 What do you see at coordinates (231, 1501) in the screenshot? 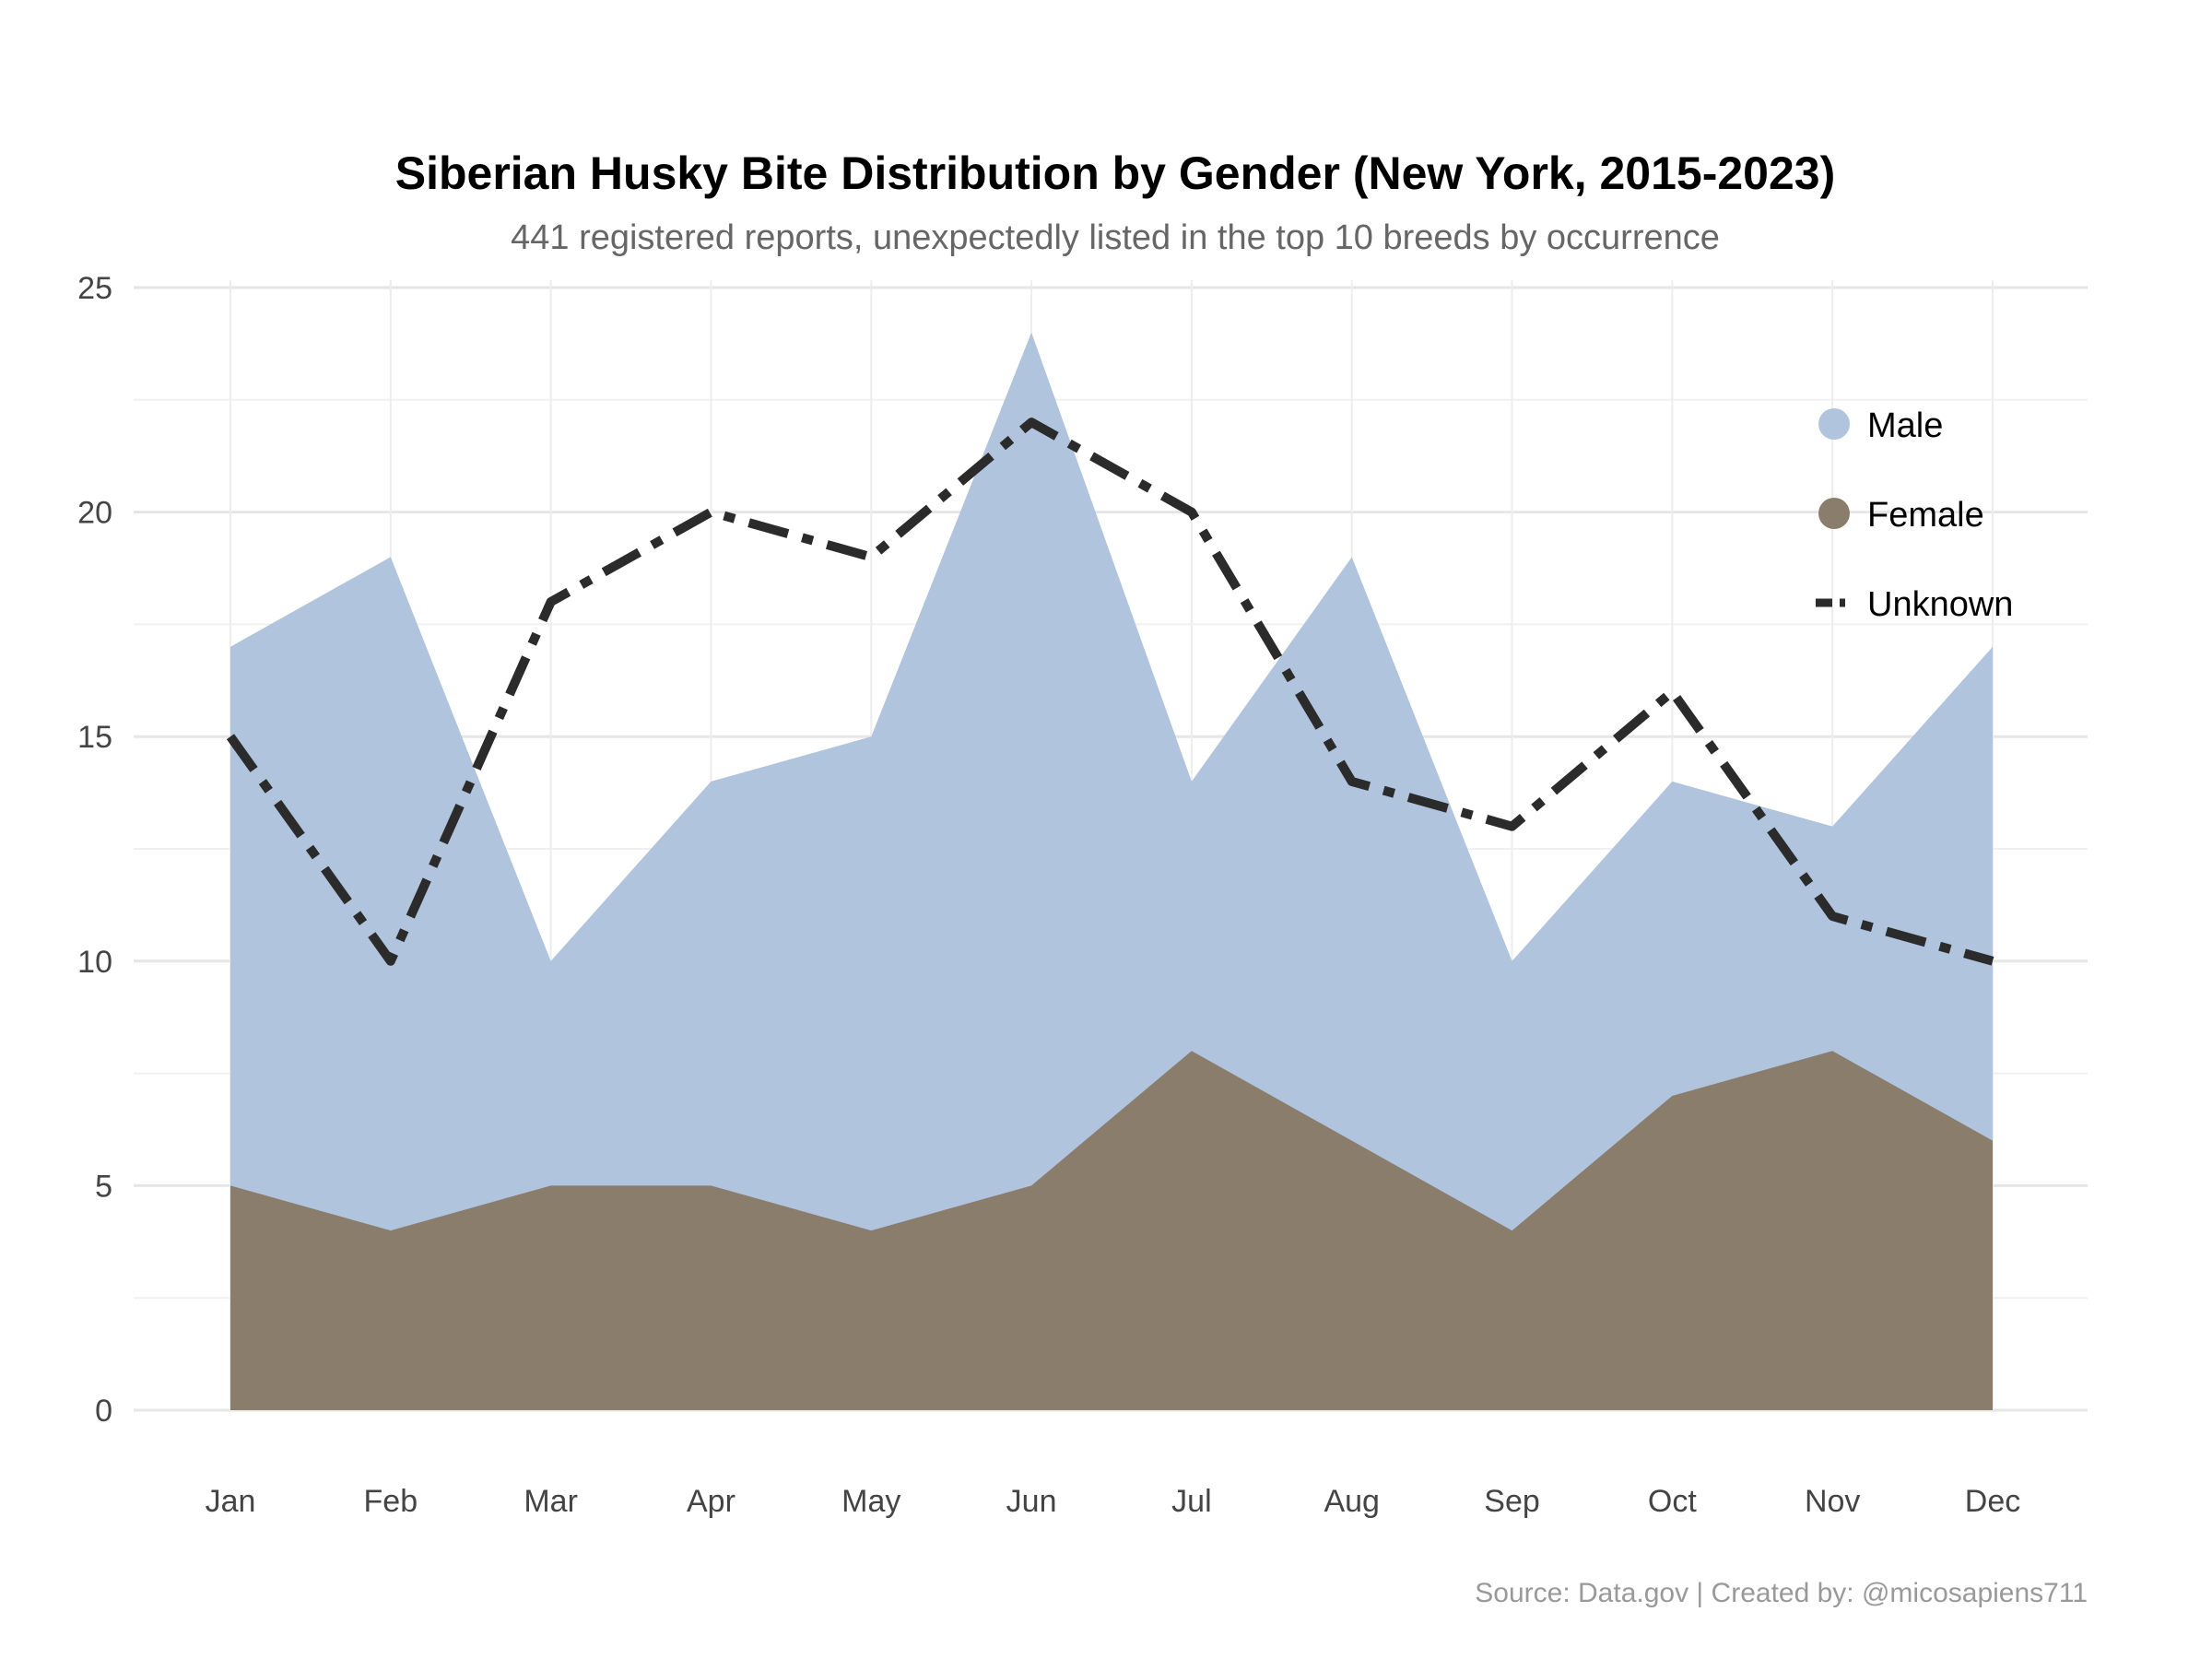
I see `x-tick-label: Jan` at bounding box center [231, 1501].